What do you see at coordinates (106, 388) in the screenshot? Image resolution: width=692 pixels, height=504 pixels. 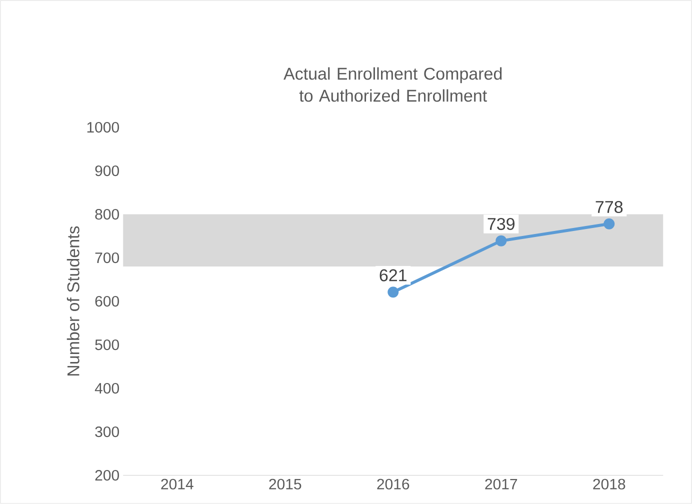 I see `y-tick-label: 400` at bounding box center [106, 388].